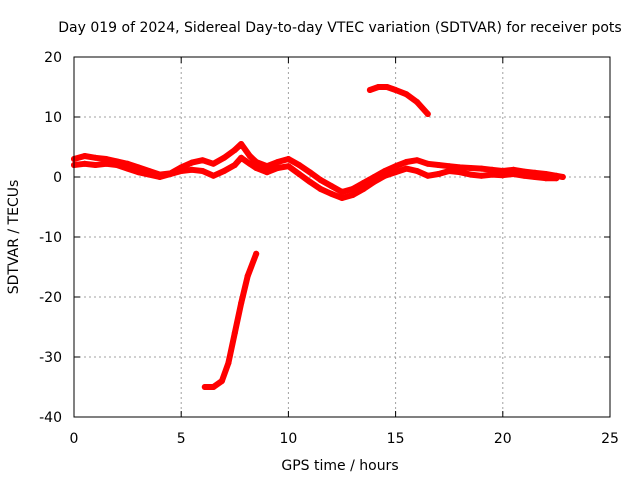  Describe the element at coordinates (610, 439) in the screenshot. I see `x-tick-label: 25` at that location.